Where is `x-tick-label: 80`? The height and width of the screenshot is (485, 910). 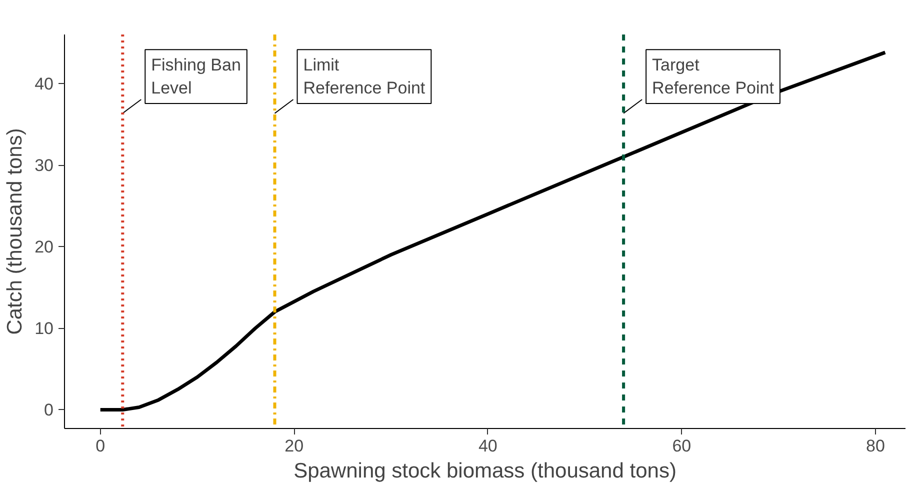 x-tick-label: 80 is located at coordinates (875, 446).